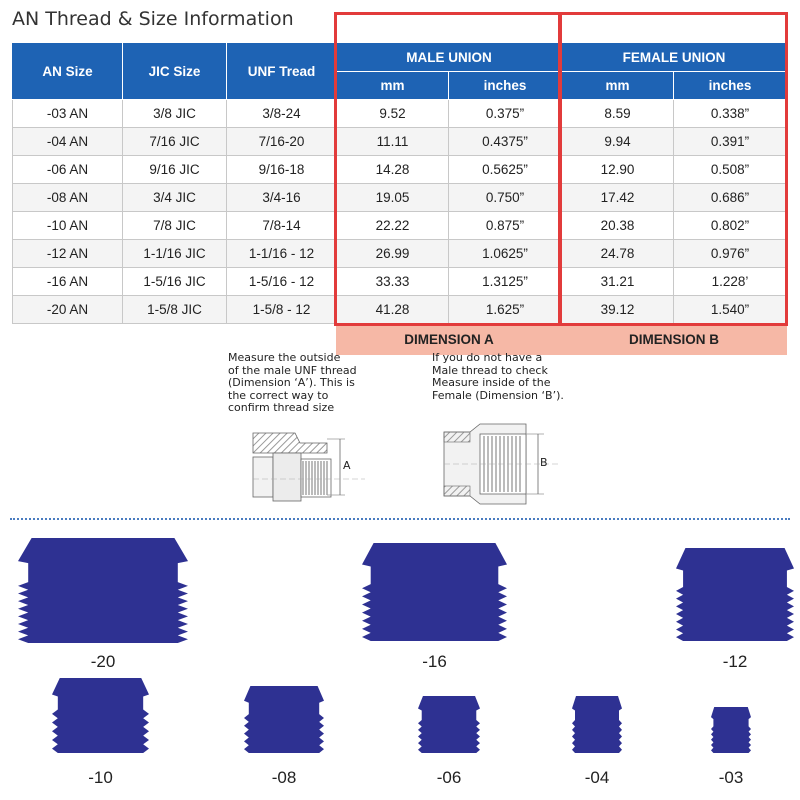 The height and width of the screenshot is (800, 800). Describe the element at coordinates (174, 281) in the screenshot. I see `cell-jic-size: 1-5/16 JIC` at that location.